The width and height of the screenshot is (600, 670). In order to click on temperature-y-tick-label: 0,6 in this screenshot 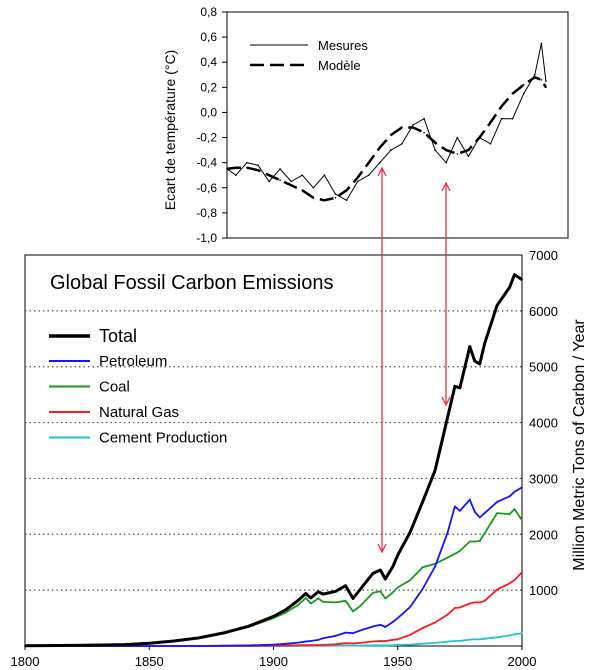, I will do `click(208, 37)`.